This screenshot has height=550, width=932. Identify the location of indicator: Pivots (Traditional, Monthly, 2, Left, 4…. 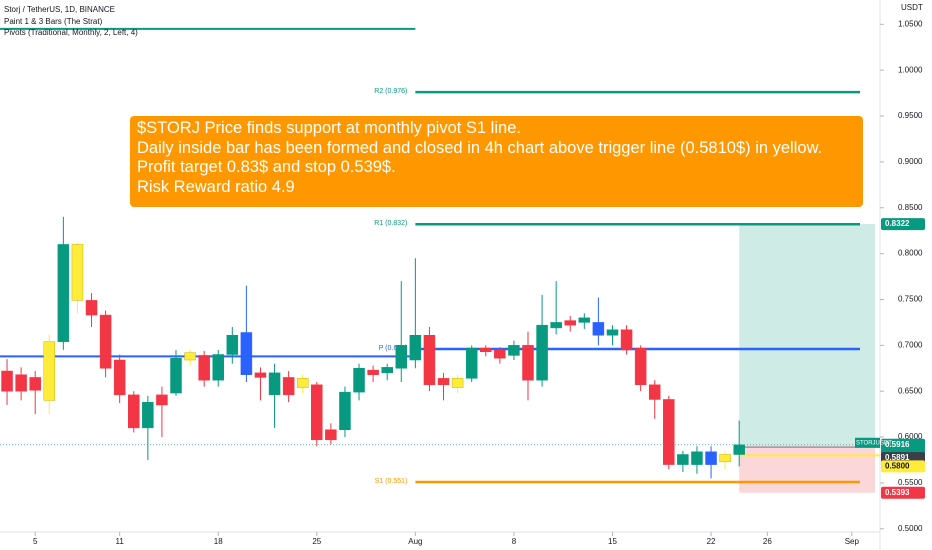
(71, 32).